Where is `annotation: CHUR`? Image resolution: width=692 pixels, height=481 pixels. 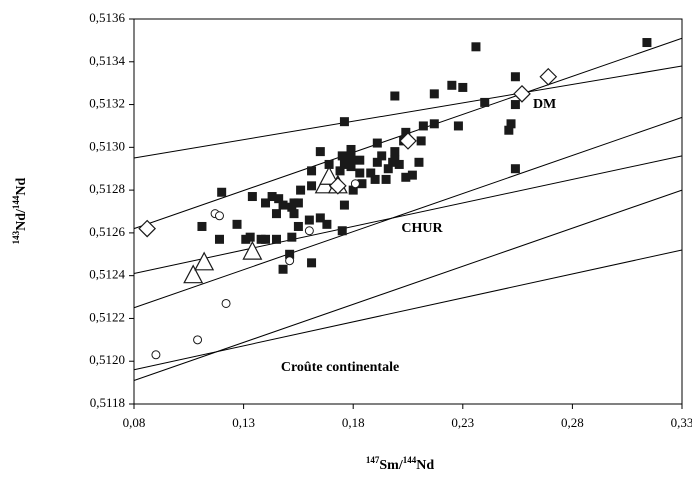 annotation: CHUR is located at coordinates (422, 228).